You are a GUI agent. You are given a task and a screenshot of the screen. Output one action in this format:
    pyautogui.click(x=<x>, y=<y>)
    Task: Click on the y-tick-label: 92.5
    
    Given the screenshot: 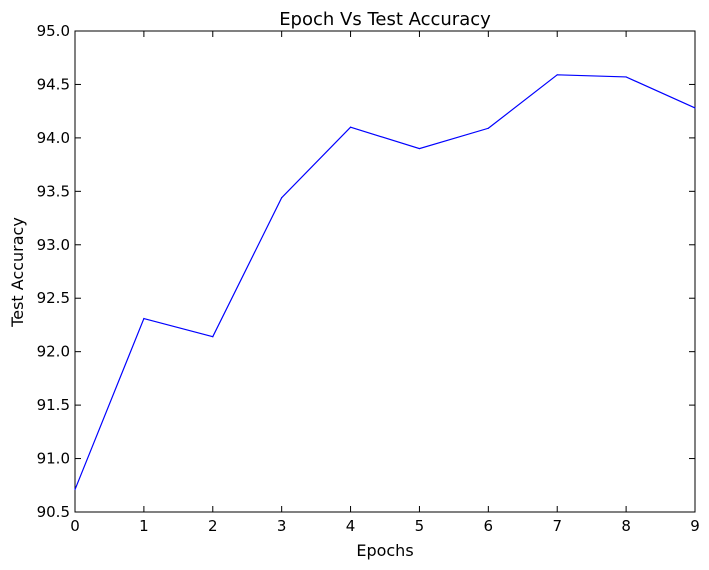 What is the action you would take?
    pyautogui.click(x=53, y=298)
    